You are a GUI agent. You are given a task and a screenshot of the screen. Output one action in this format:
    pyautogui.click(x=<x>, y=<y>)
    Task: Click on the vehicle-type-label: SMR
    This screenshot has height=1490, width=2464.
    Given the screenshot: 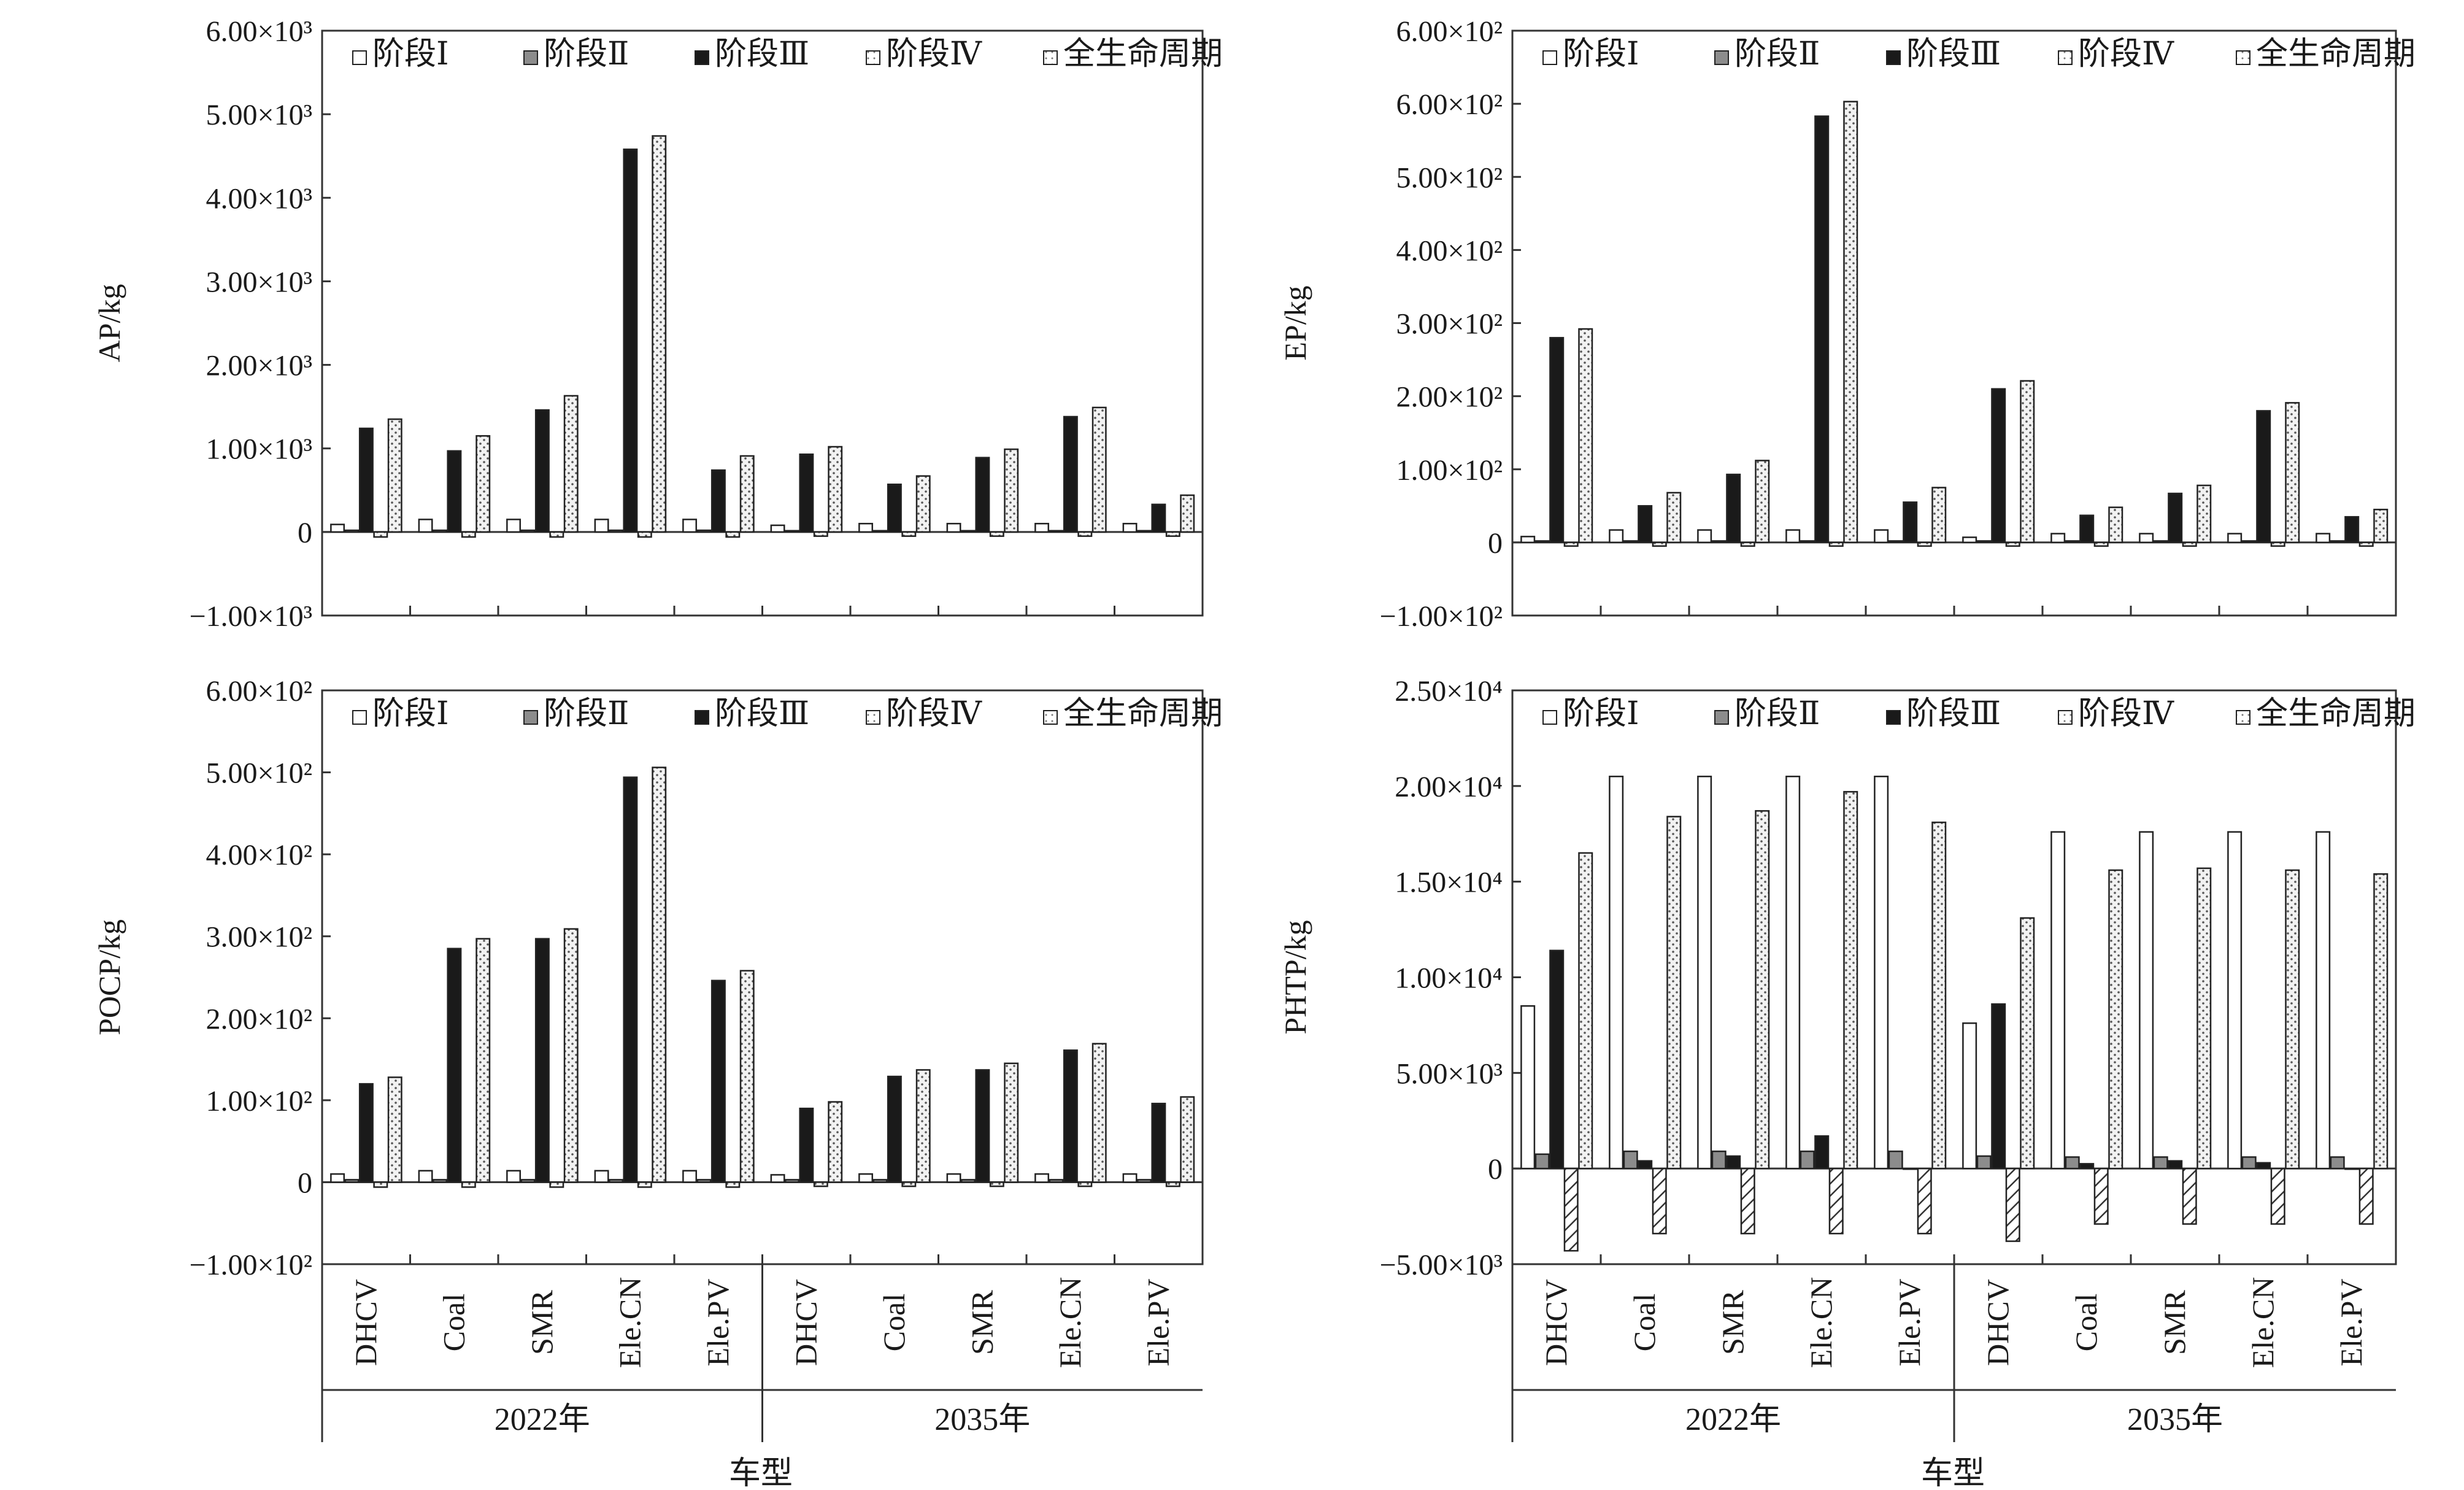 What is the action you would take?
    pyautogui.click(x=542, y=1322)
    